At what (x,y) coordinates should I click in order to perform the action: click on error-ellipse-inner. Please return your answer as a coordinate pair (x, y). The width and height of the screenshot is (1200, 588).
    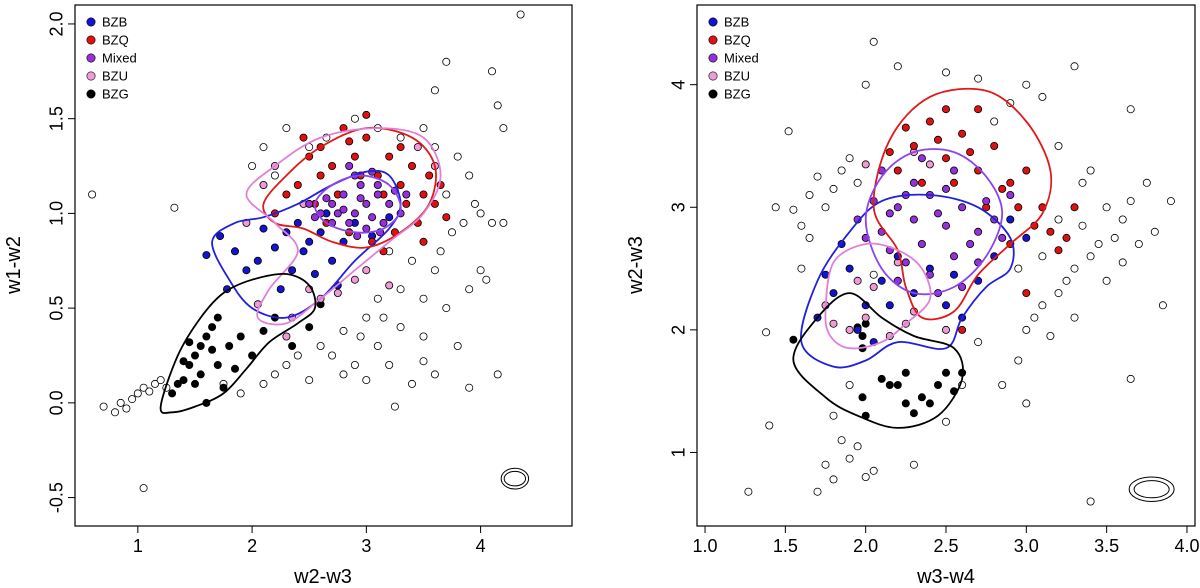
    Looking at the image, I should click on (1151, 489).